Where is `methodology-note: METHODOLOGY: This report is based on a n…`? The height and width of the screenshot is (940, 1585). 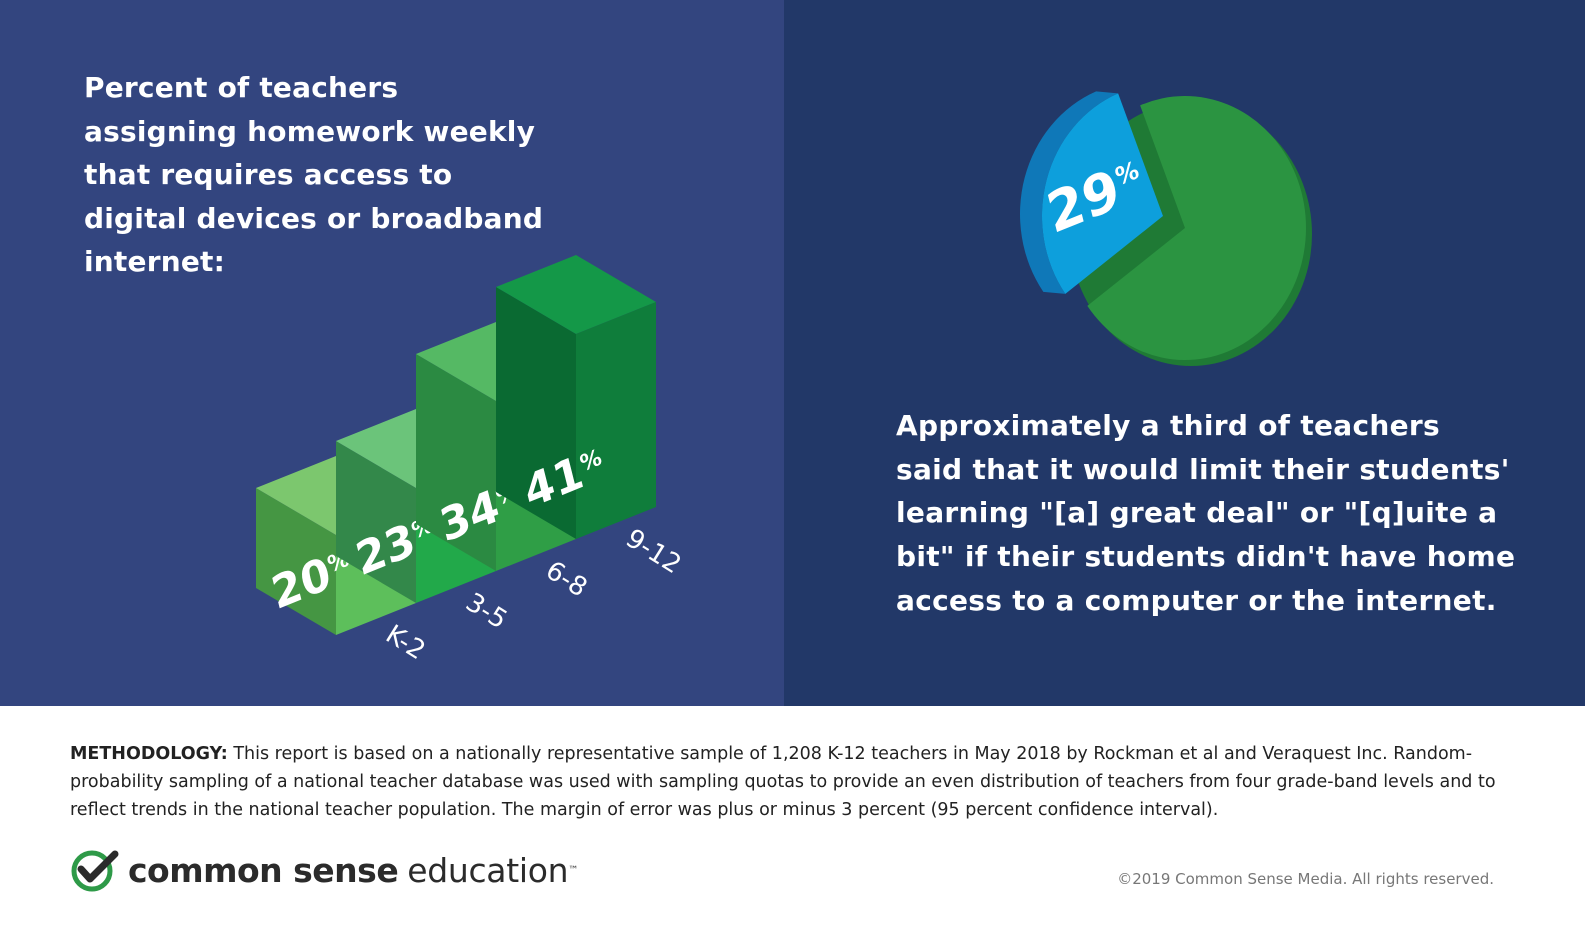 methodology-note: METHODOLOGY: This report is based on a n… is located at coordinates (790, 782).